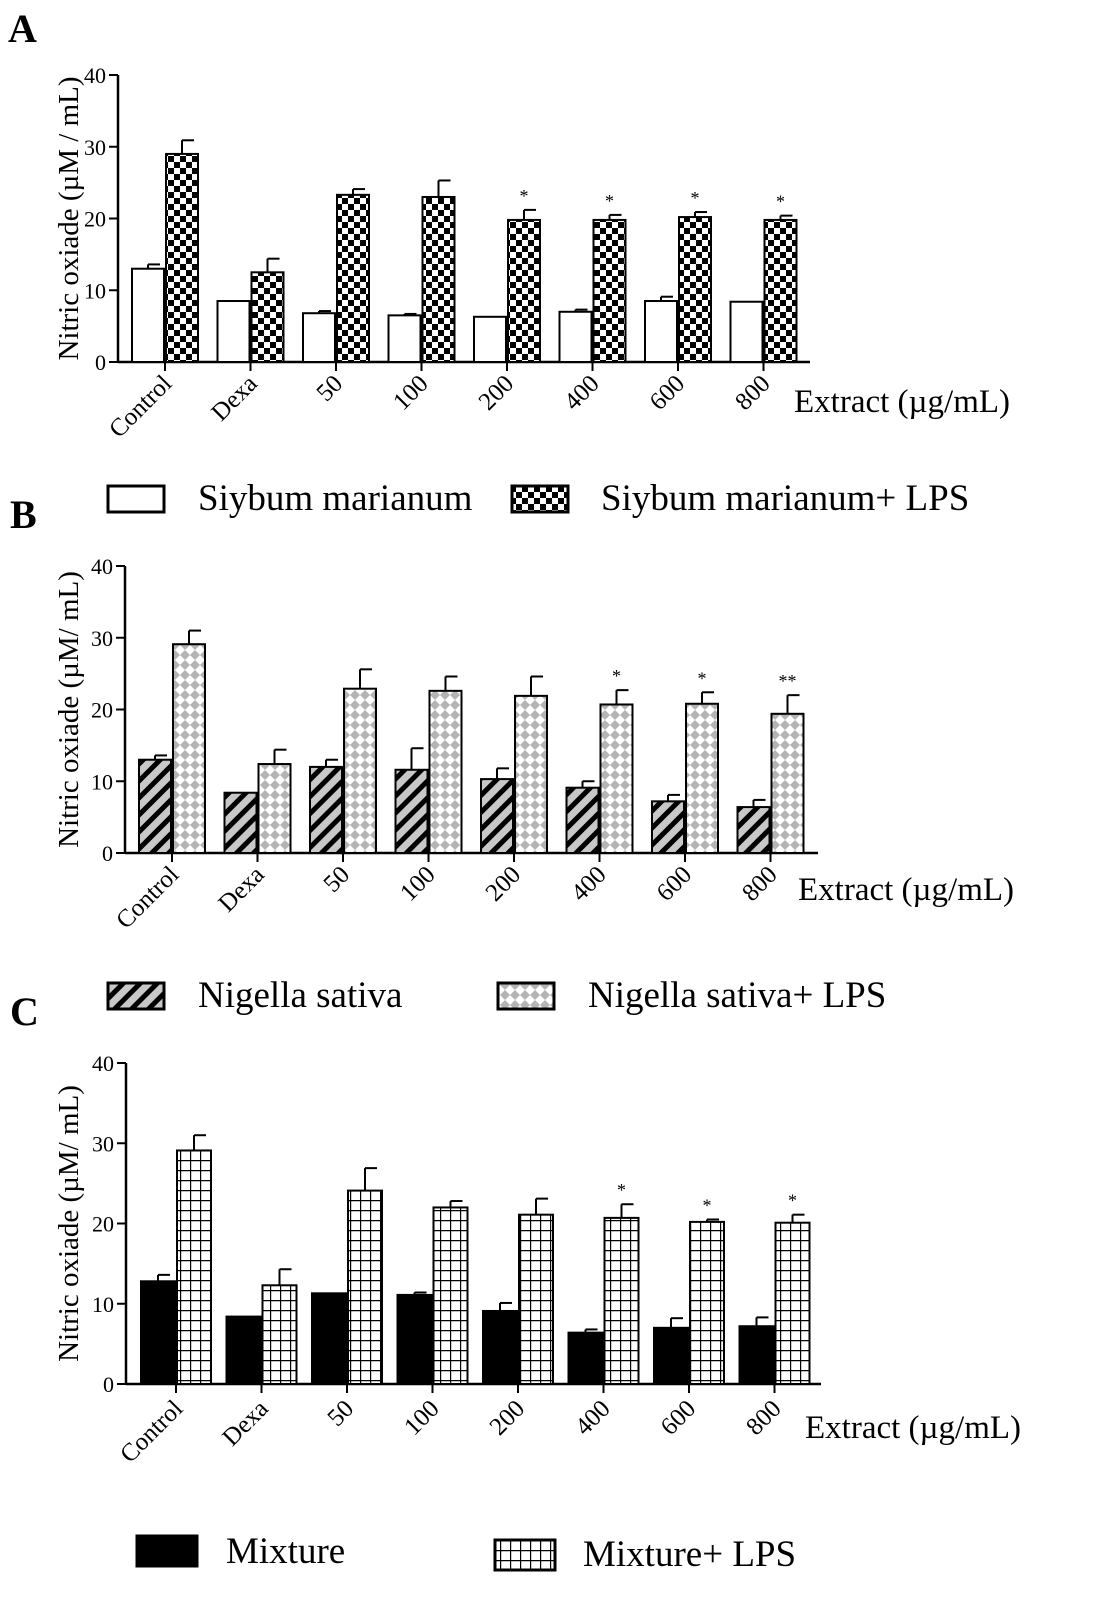  I want to click on panel-letter: B, so click(23, 514).